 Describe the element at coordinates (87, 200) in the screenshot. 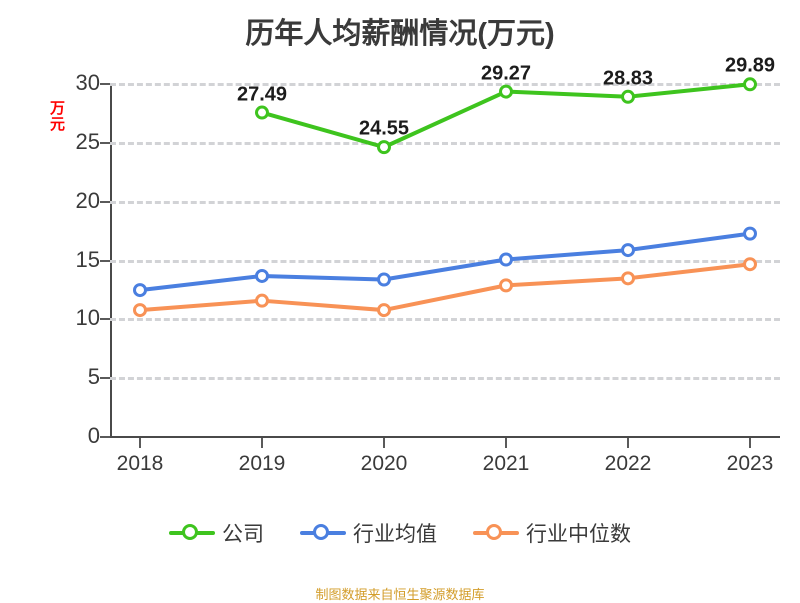

I see `y-axis-tick-label: 20` at that location.